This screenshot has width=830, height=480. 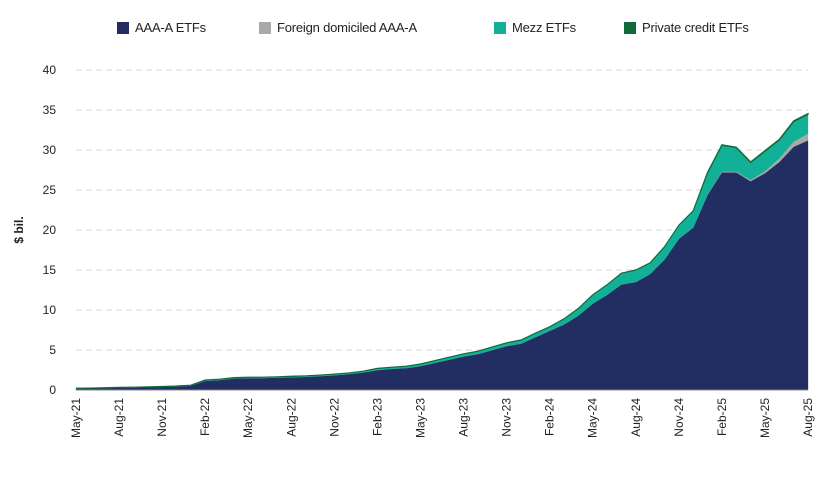 What do you see at coordinates (52, 350) in the screenshot?
I see `y-tick-label: 5` at bounding box center [52, 350].